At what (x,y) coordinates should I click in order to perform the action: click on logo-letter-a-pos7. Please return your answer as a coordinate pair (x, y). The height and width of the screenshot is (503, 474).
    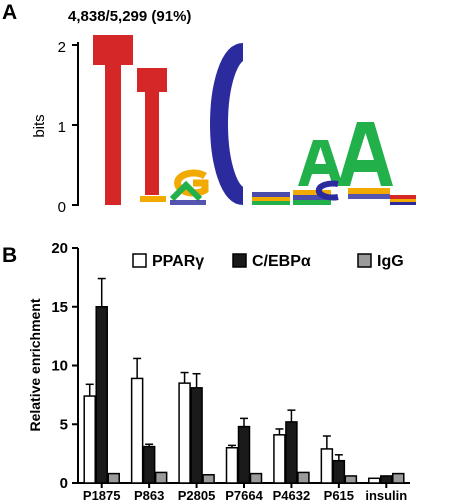
    Looking at the image, I should click on (320, 163).